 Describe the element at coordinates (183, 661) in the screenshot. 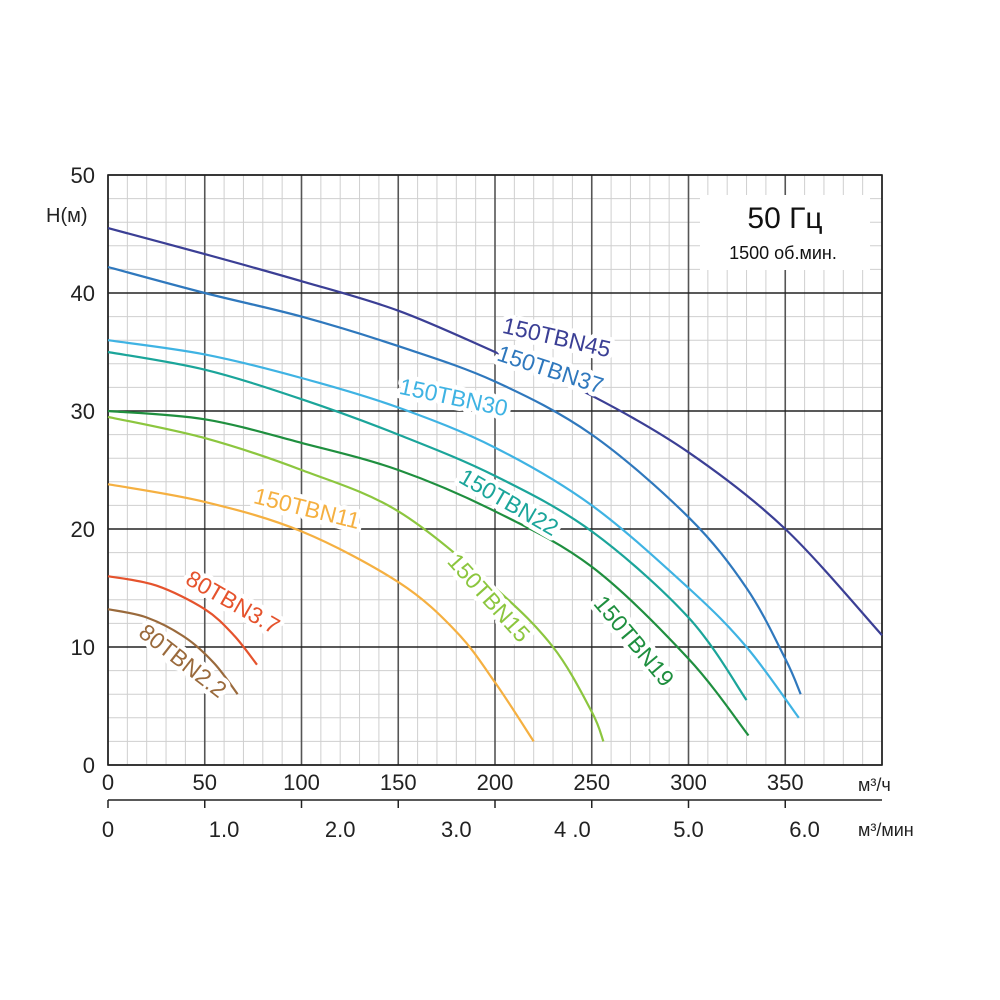

I see `series-label-80TBN2.2: 80TBN2.2` at that location.